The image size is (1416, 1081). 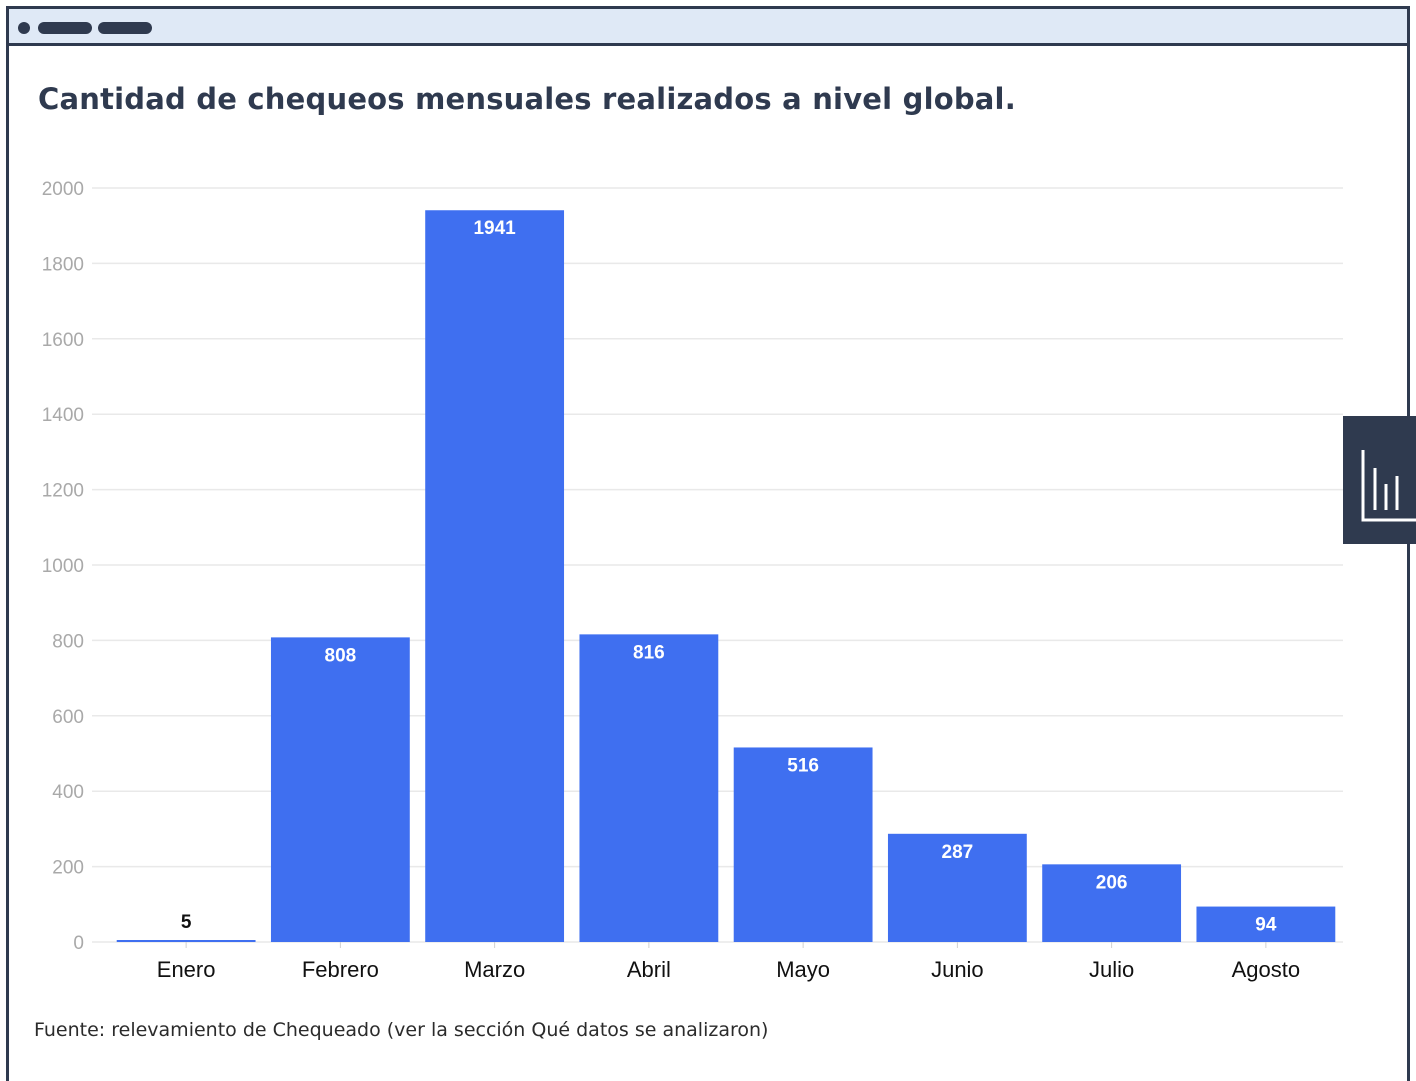 What do you see at coordinates (68, 792) in the screenshot?
I see `y-tick-label: 400` at bounding box center [68, 792].